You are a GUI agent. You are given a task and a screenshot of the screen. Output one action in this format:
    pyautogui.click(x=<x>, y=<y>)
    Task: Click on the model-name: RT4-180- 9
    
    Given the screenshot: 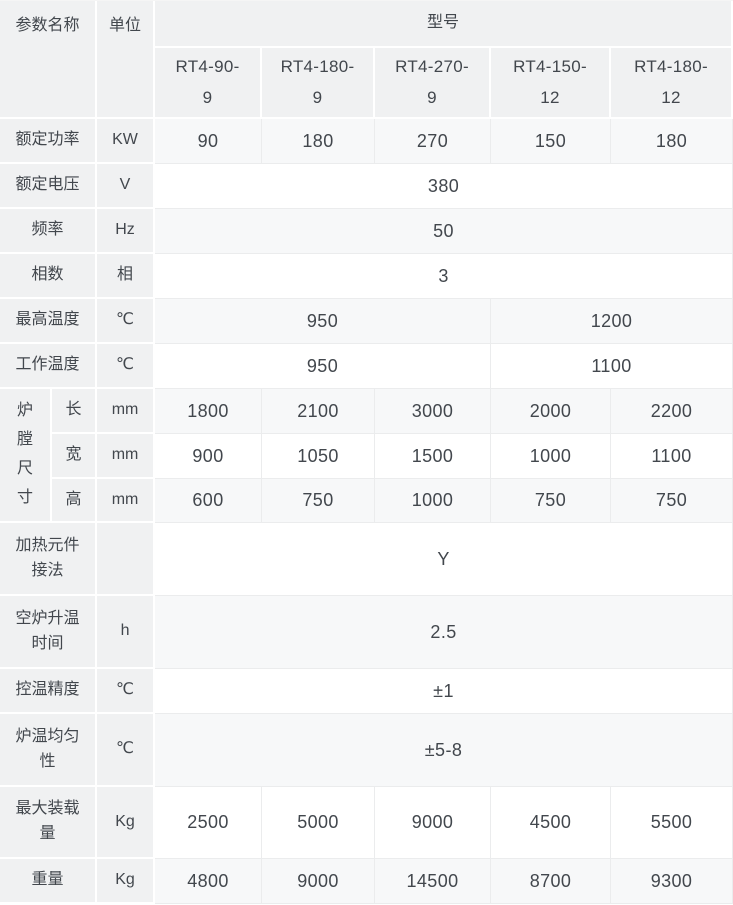 What is the action you would take?
    pyautogui.click(x=317, y=81)
    